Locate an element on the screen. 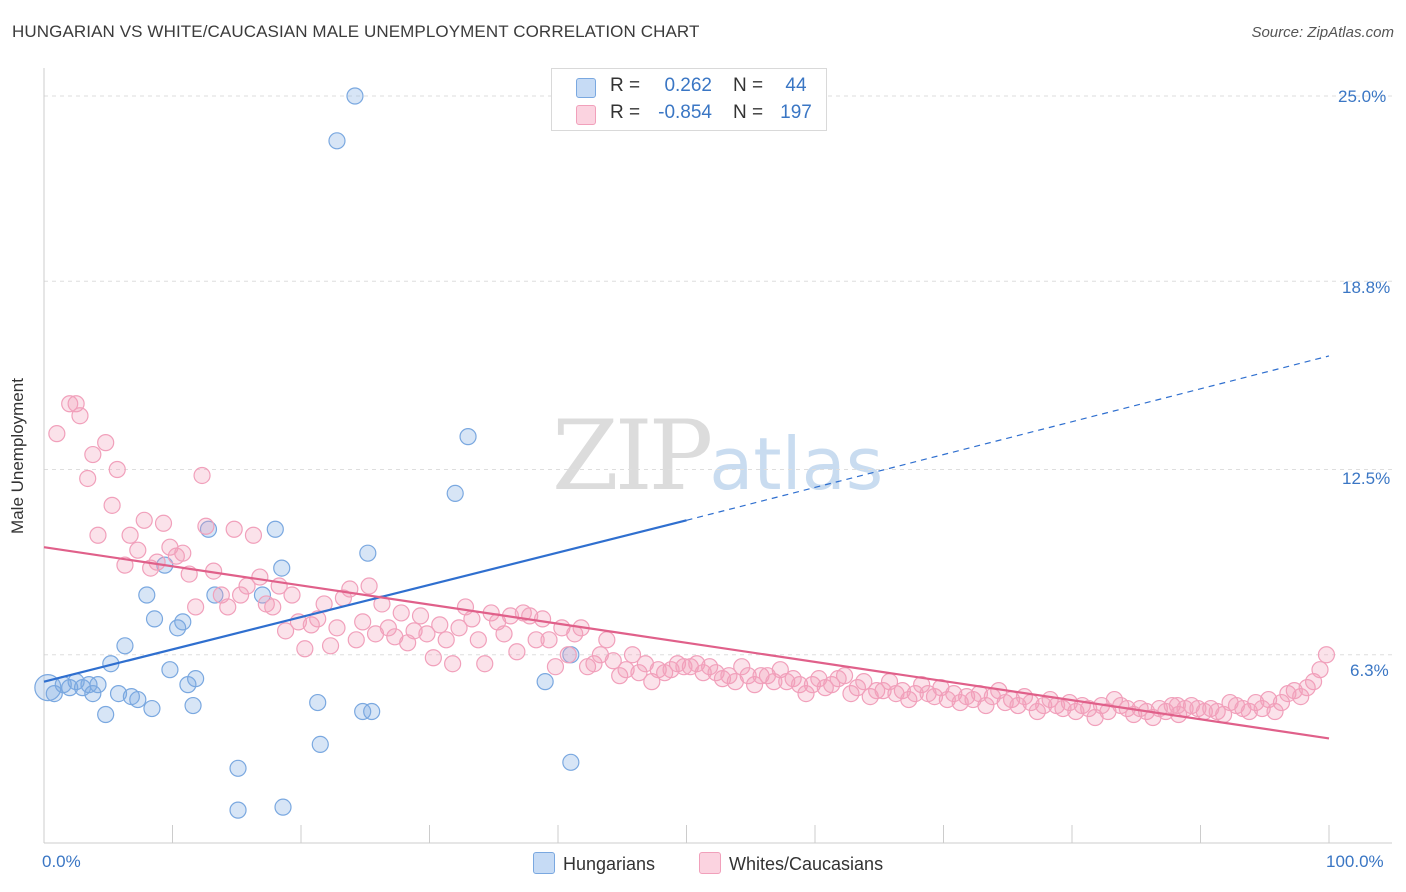 The image size is (1406, 892). hungarians-legend-swatch-icon is located at coordinates (544, 863).